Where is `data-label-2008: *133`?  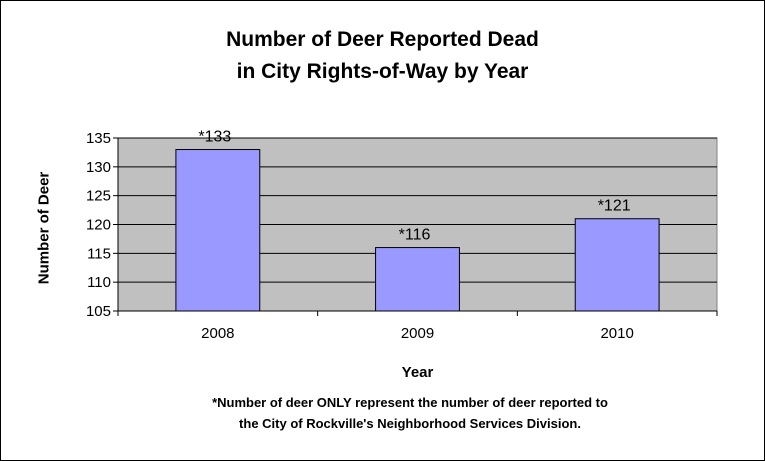 data-label-2008: *133 is located at coordinates (214, 137).